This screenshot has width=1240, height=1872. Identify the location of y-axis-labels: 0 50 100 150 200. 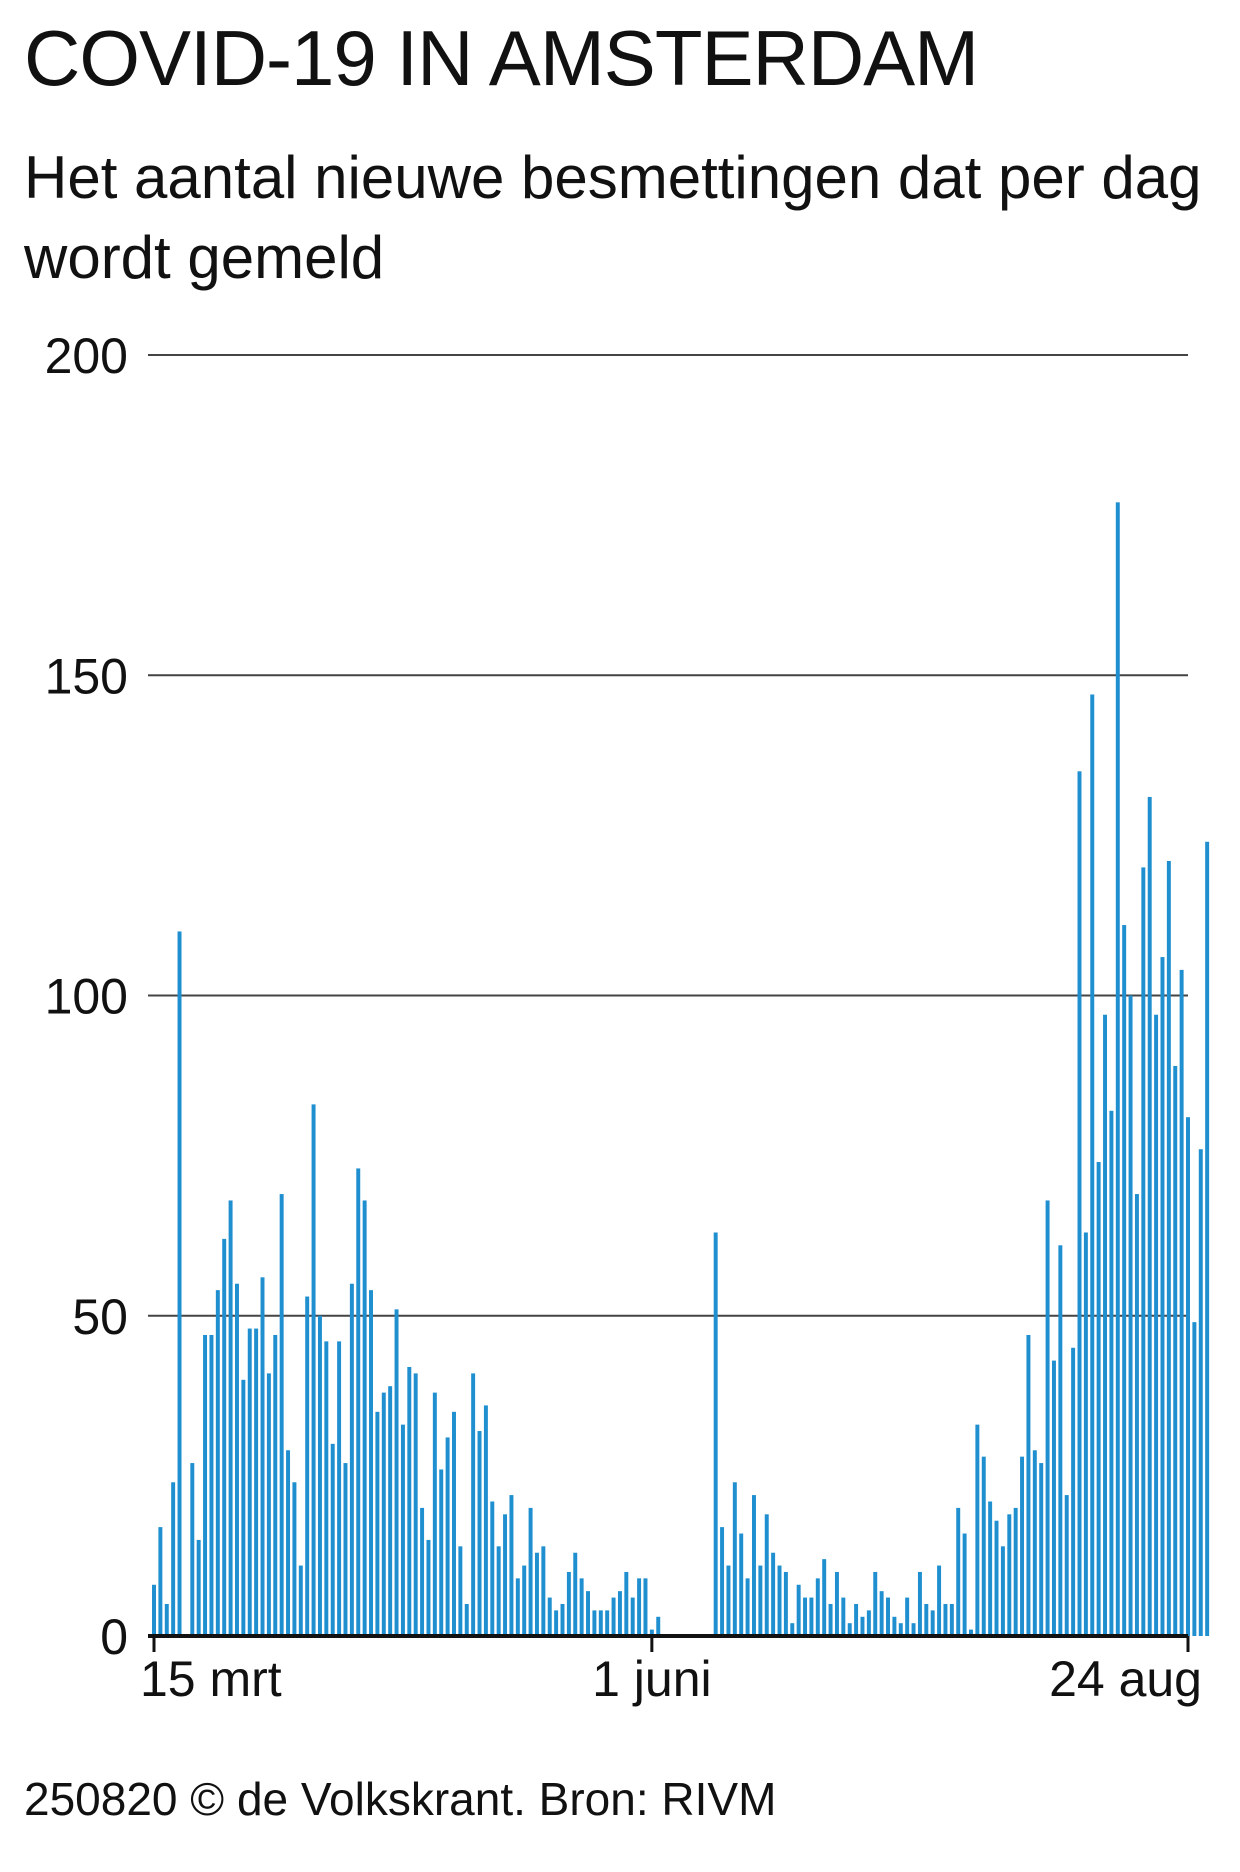
(86, 996).